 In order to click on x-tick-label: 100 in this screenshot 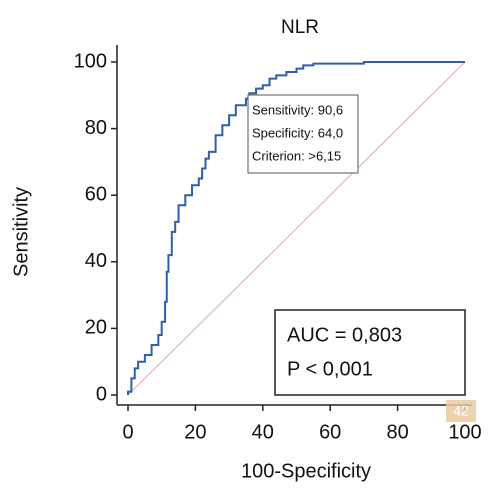, I will do `click(464, 432)`.